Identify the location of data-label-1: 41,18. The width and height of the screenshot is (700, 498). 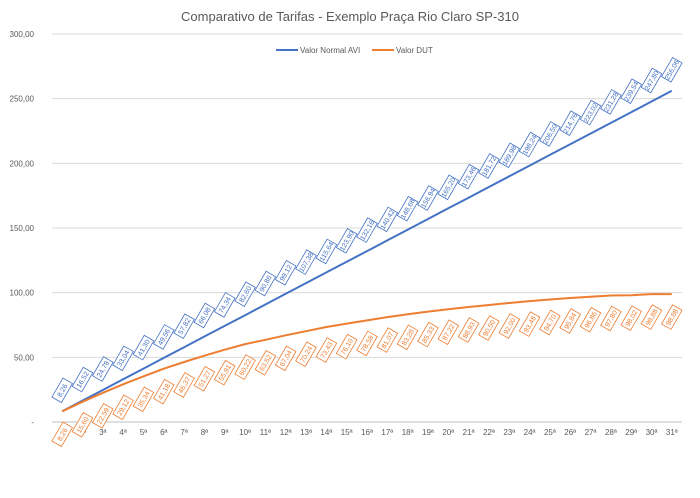
(163, 391).